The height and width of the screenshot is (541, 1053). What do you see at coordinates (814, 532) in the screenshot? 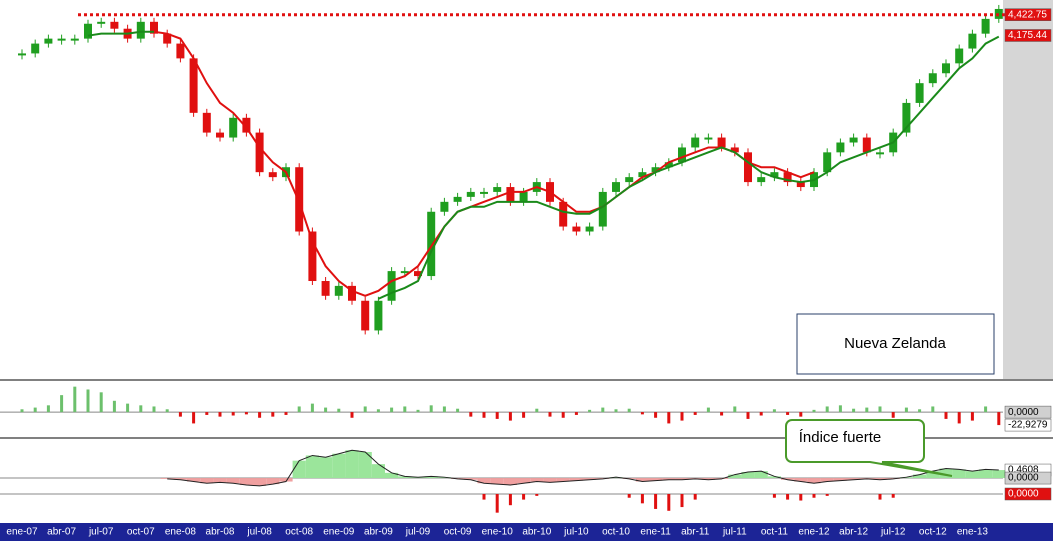
I see `x-tick-label: ene-12` at bounding box center [814, 532].